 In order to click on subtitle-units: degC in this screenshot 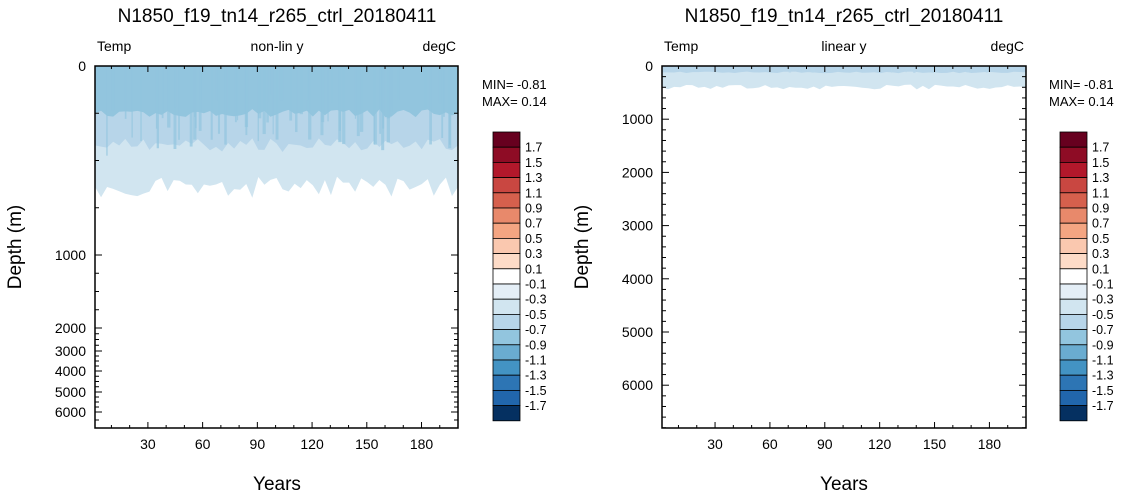, I will do `click(439, 46)`.